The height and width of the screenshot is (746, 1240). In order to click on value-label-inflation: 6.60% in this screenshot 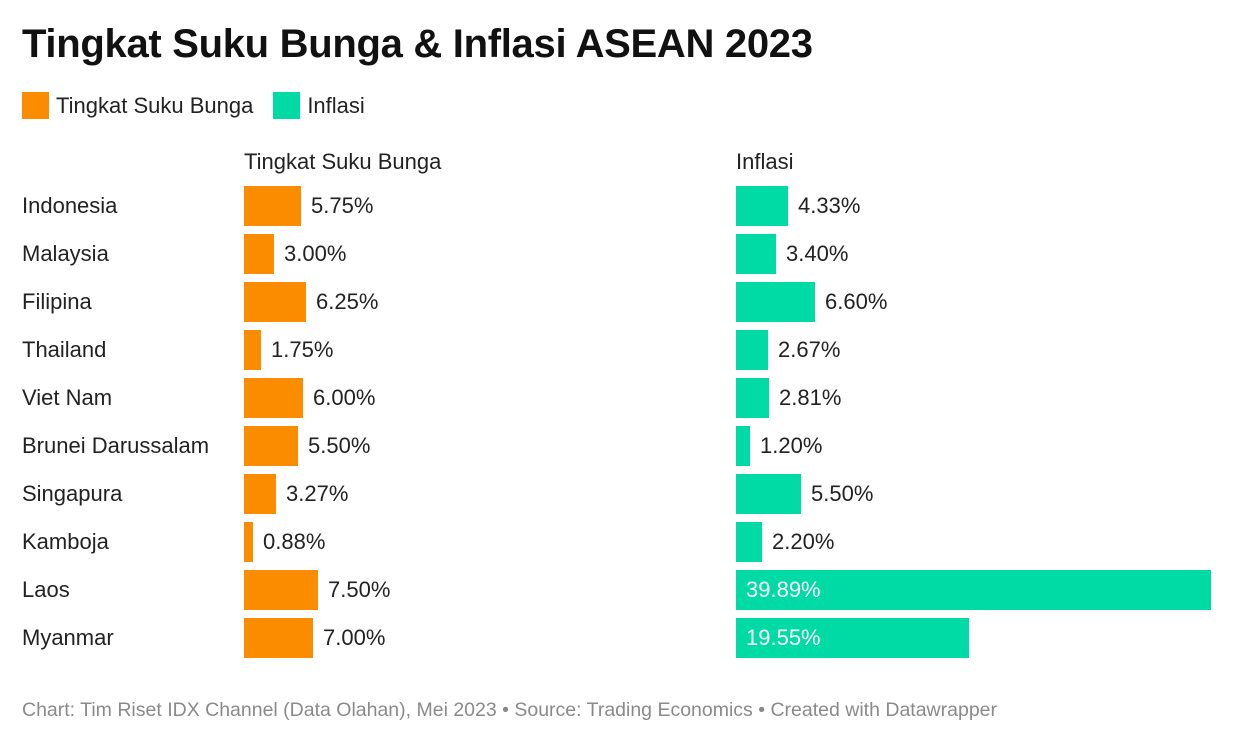, I will do `click(856, 301)`.